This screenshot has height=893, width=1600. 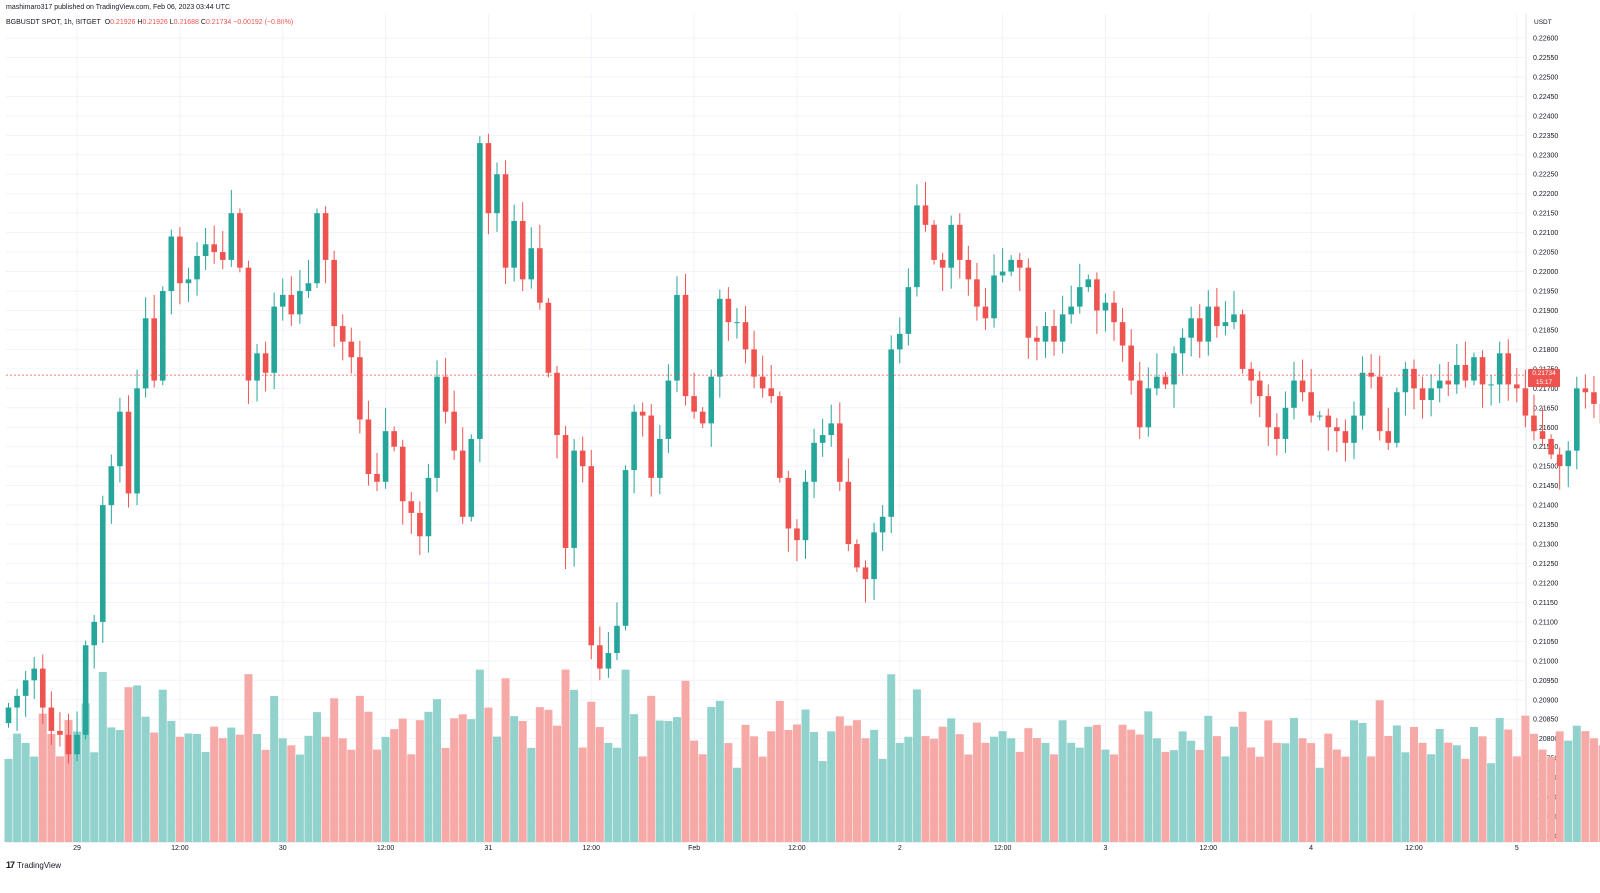 What do you see at coordinates (1517, 848) in the screenshot?
I see `x-tick-label: 5` at bounding box center [1517, 848].